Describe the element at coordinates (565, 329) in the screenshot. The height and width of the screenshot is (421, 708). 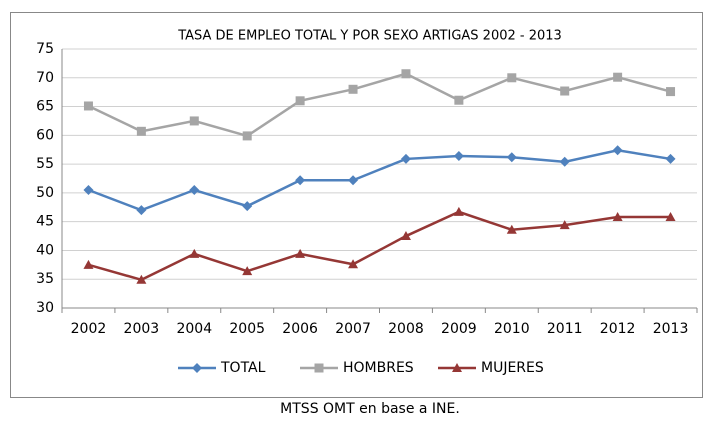
I see `x-tick-label: 2011` at that location.